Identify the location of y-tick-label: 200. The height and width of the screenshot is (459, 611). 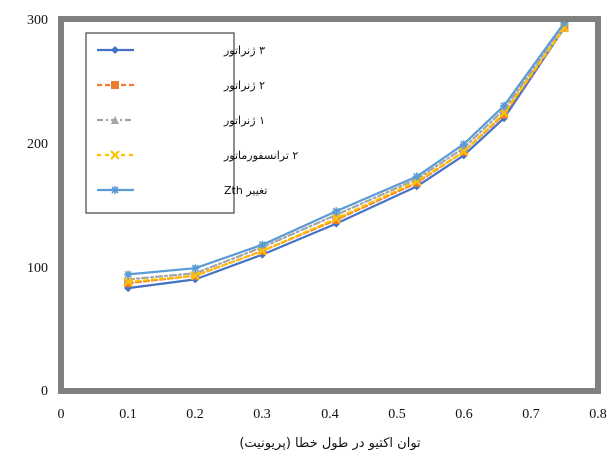
(37, 144).